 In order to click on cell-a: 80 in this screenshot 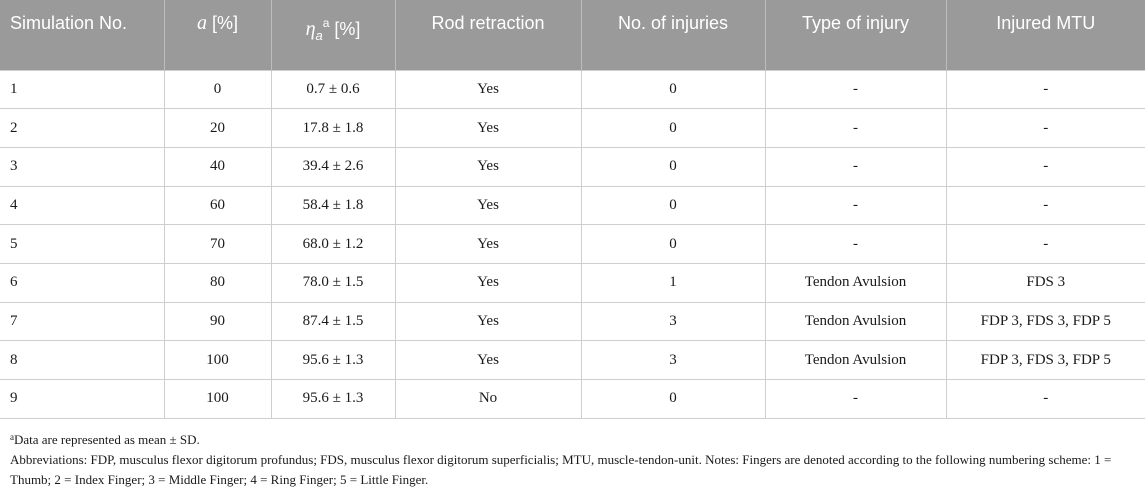, I will do `click(217, 282)`.